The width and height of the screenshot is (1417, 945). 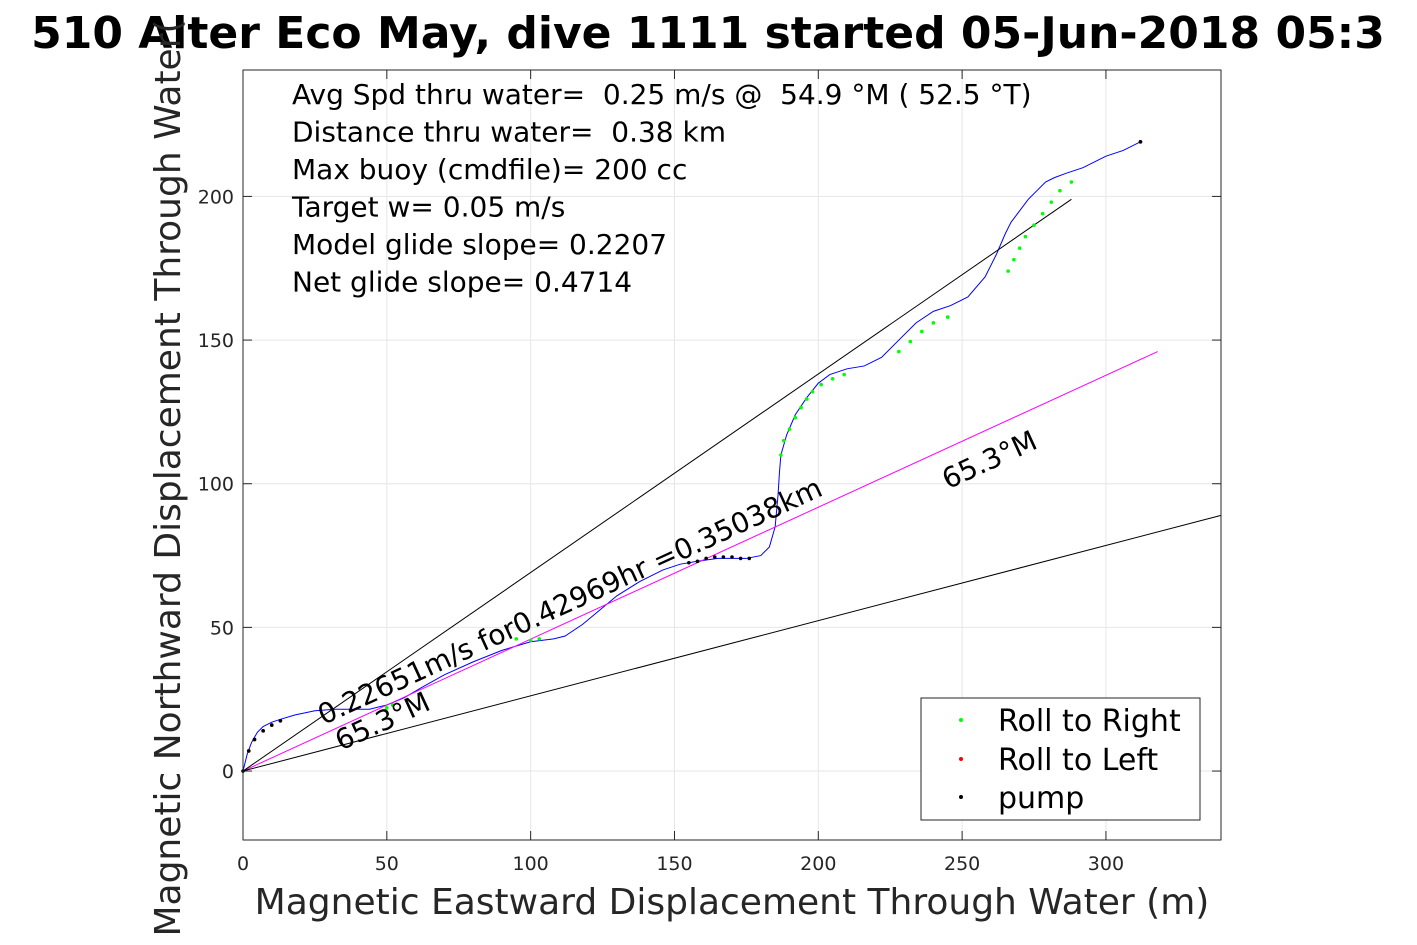 What do you see at coordinates (1089, 721) in the screenshot?
I see `legend-label-roll-right: Roll to Right` at bounding box center [1089, 721].